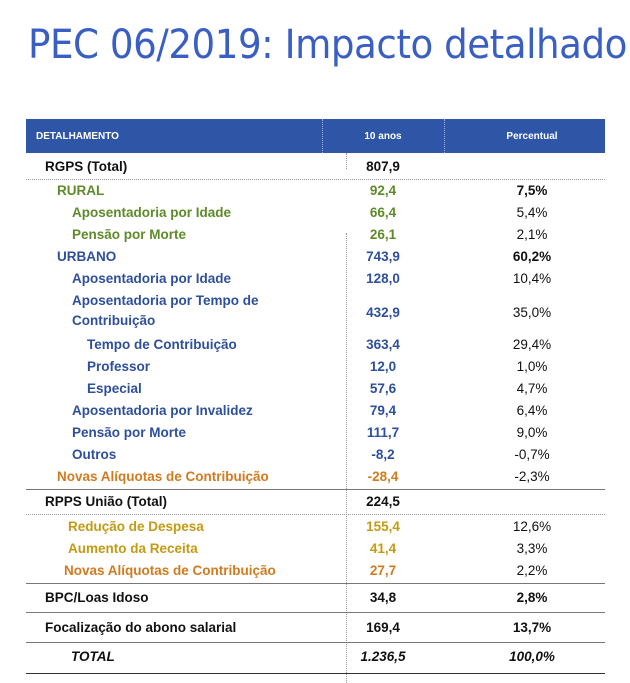 This screenshot has height=683, width=630. Describe the element at coordinates (532, 136) in the screenshot. I see `header-percentual: Percentual` at that location.